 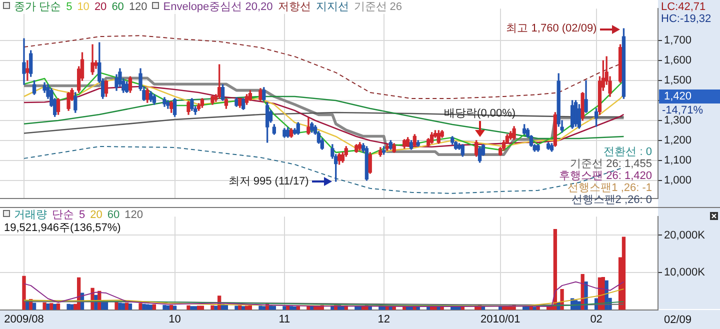 I want to click on y-tick-label: 1,000, so click(x=678, y=180).